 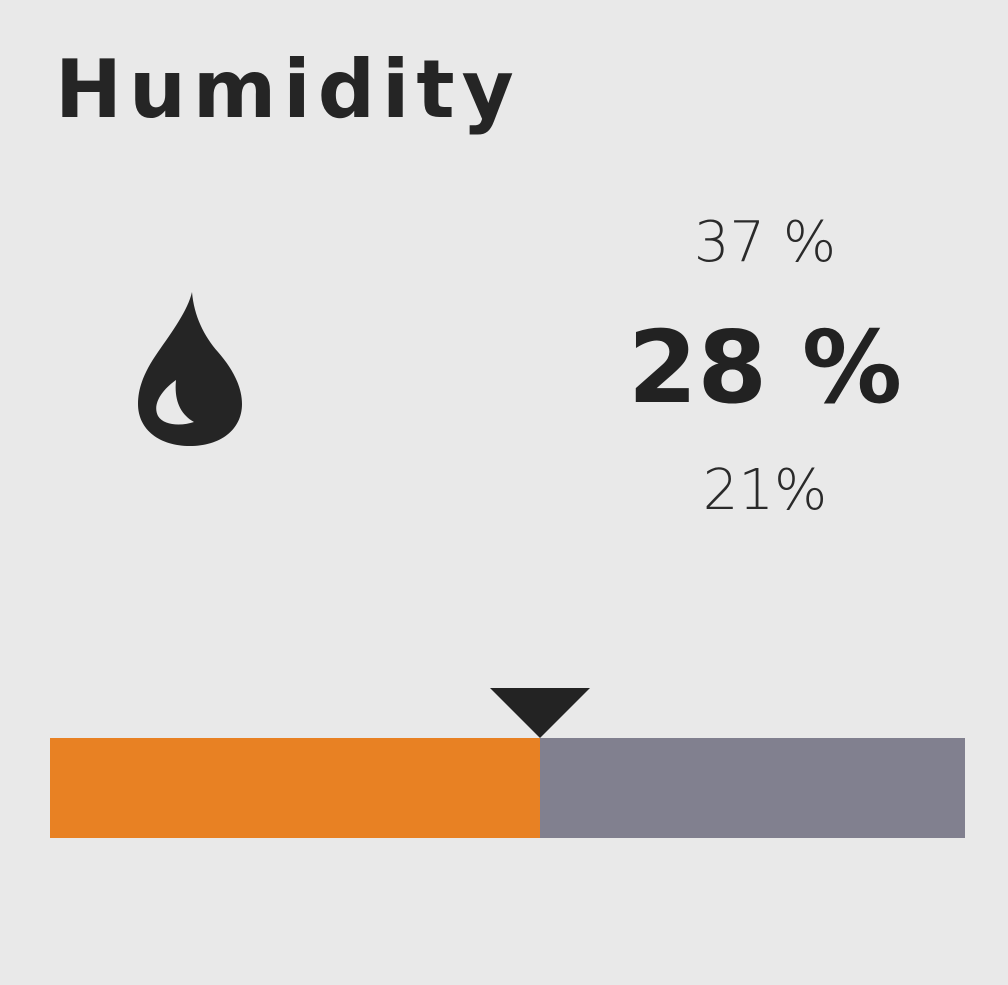 What do you see at coordinates (765, 490) in the screenshot?
I see `humidity-min-value: 21%` at bounding box center [765, 490].